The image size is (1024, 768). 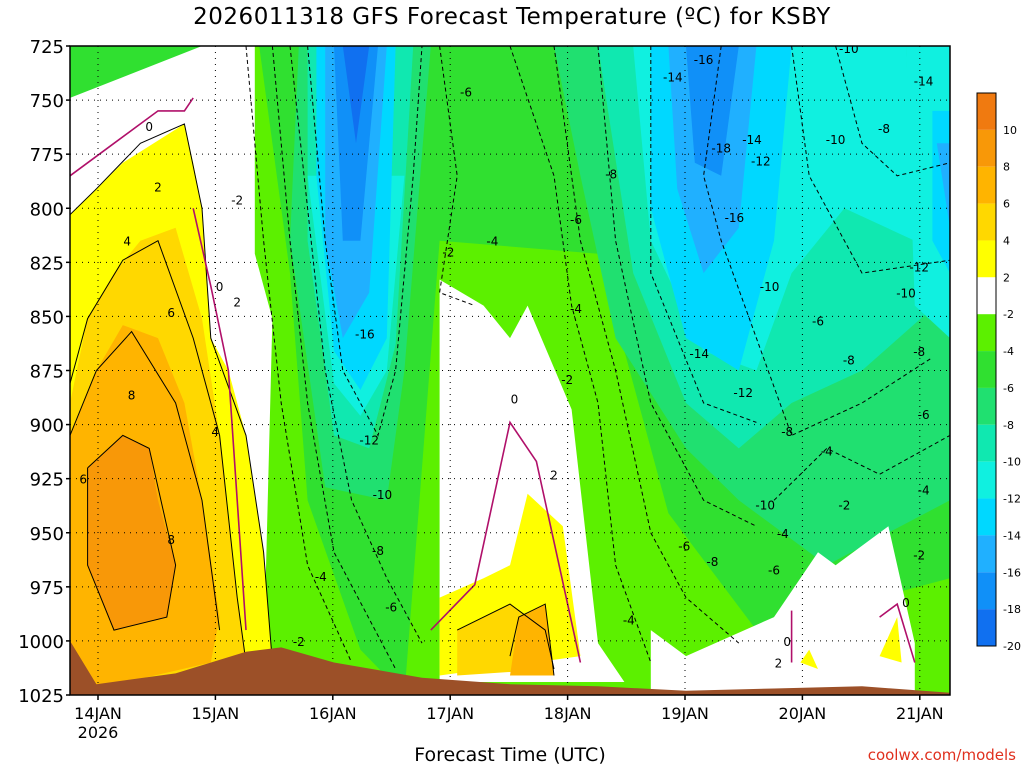 I want to click on contour-minus-e, so click(x=457, y=176).